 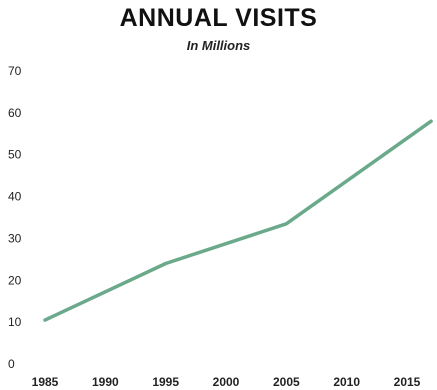 What do you see at coordinates (165, 382) in the screenshot?
I see `x-tick-label: 1995` at bounding box center [165, 382].